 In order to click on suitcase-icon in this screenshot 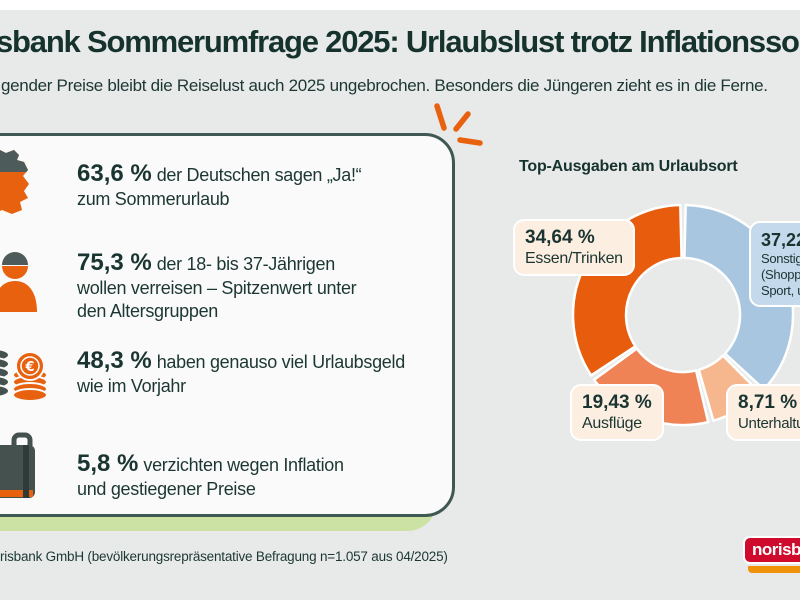, I will do `click(17, 465)`.